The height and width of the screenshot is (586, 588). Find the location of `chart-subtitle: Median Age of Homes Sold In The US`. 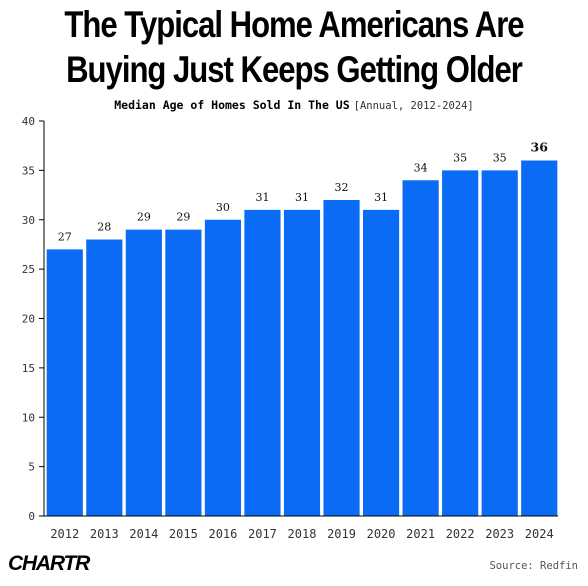

chart-subtitle: Median Age of Homes Sold In The US is located at coordinates (232, 105).